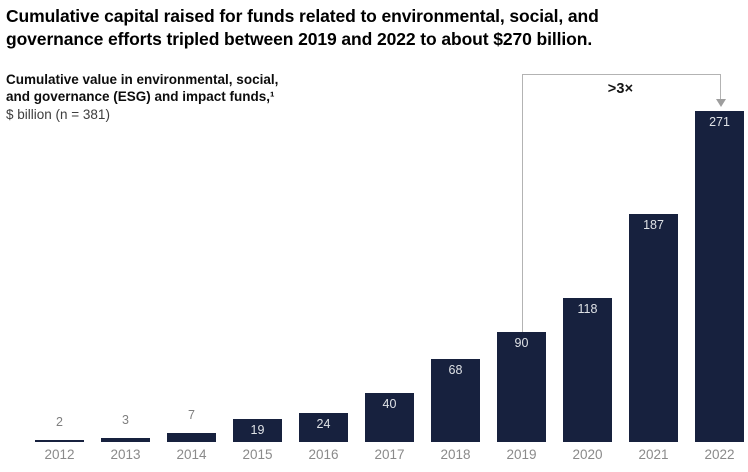  I want to click on annotation-bracket-left-line, so click(522, 203).